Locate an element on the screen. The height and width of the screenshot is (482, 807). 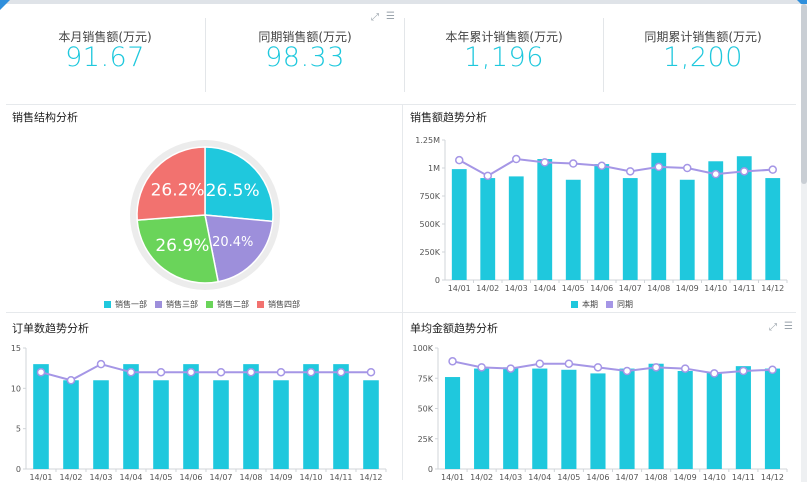
legend-label: 本期 is located at coordinates (590, 304).